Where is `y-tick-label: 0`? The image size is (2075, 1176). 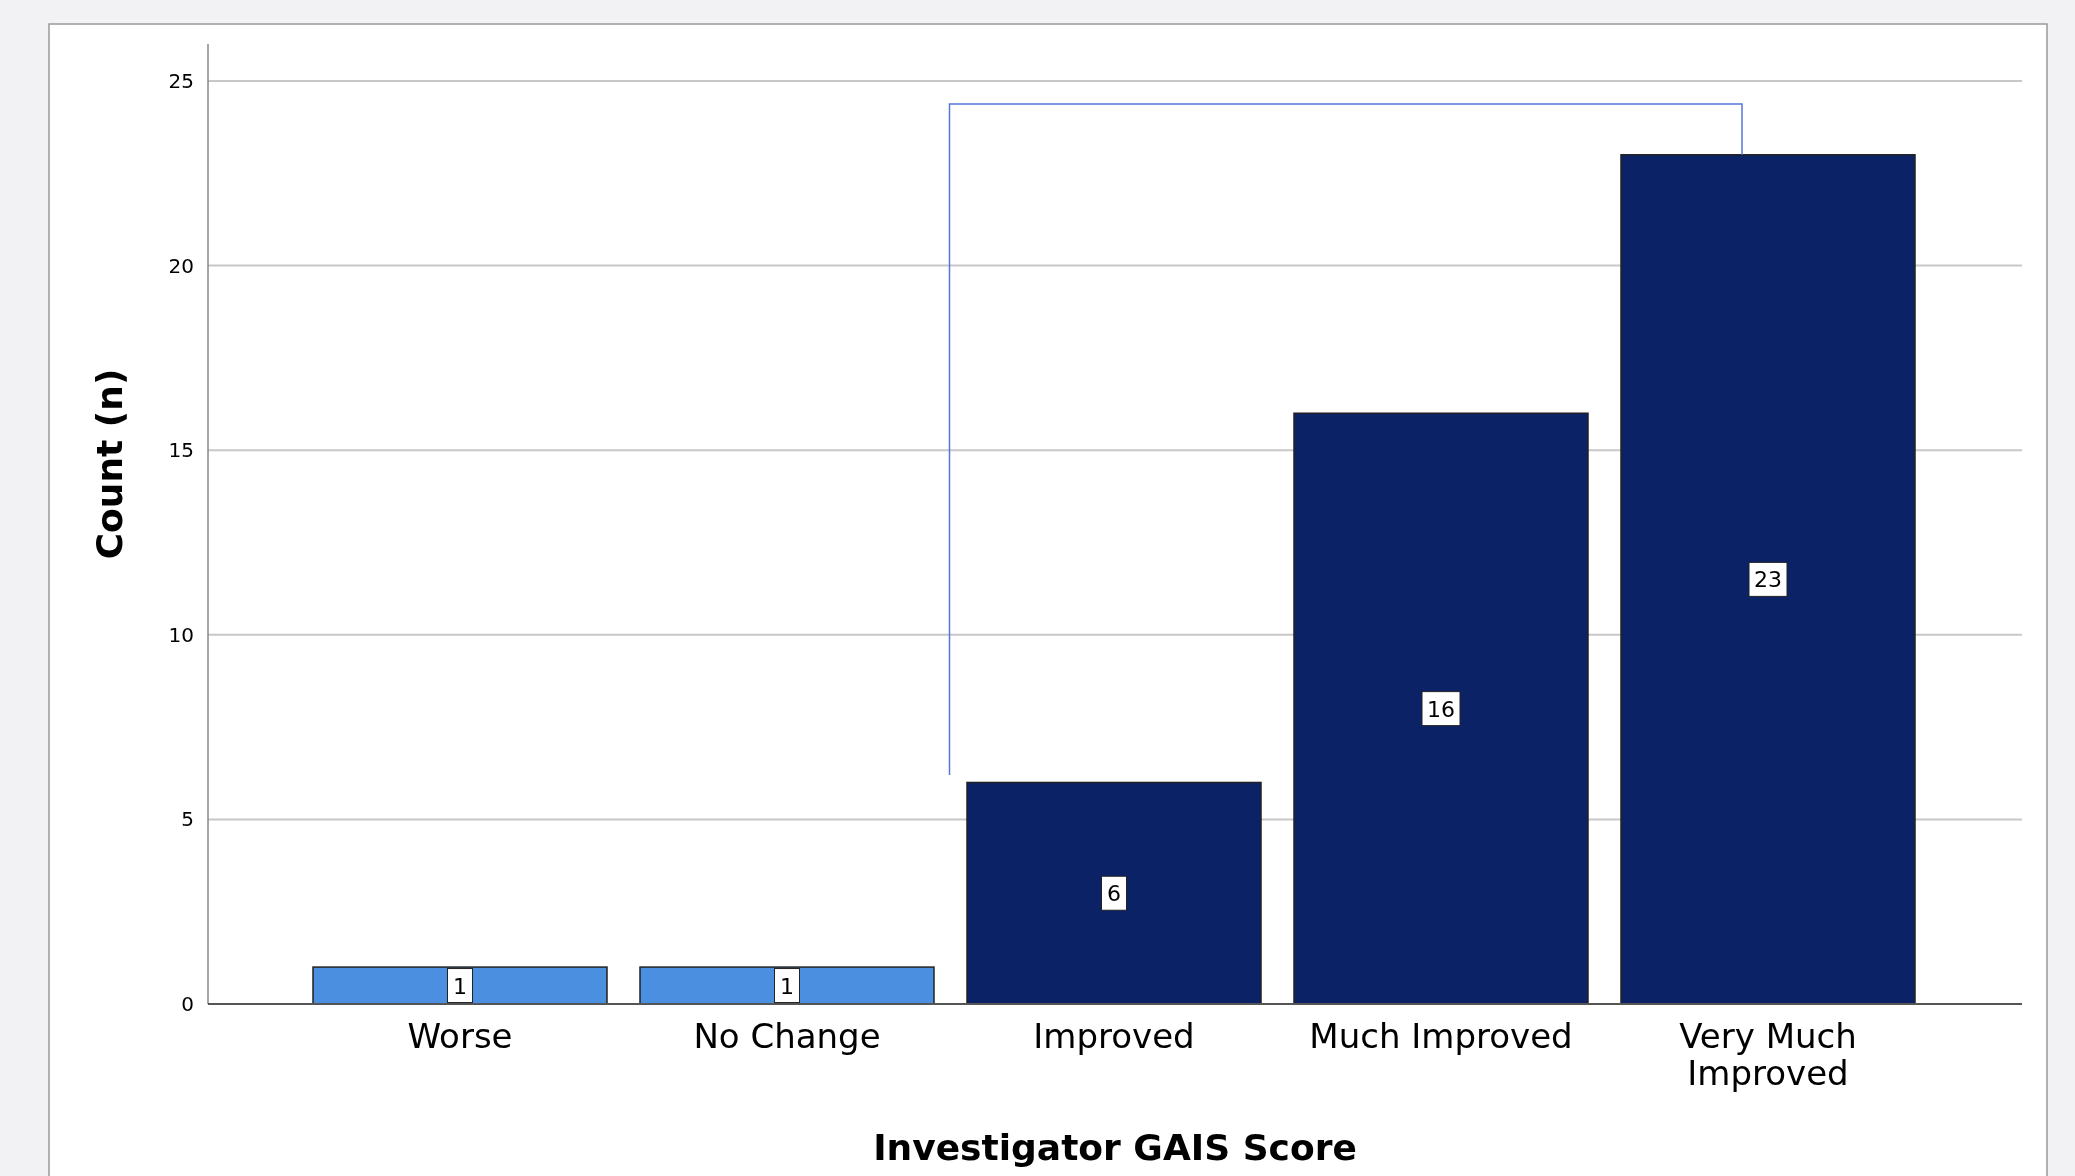
y-tick-label: 0 is located at coordinates (187, 1004).